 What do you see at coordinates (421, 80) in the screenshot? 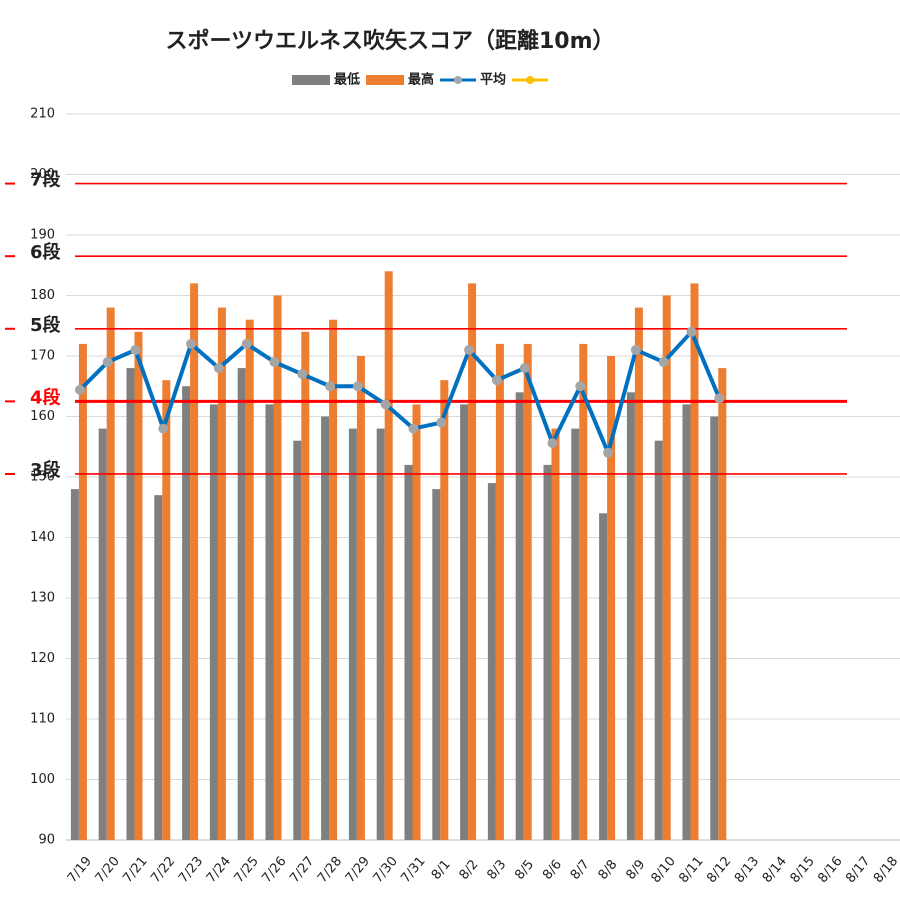
I see `legend-label: 最高` at bounding box center [421, 80].